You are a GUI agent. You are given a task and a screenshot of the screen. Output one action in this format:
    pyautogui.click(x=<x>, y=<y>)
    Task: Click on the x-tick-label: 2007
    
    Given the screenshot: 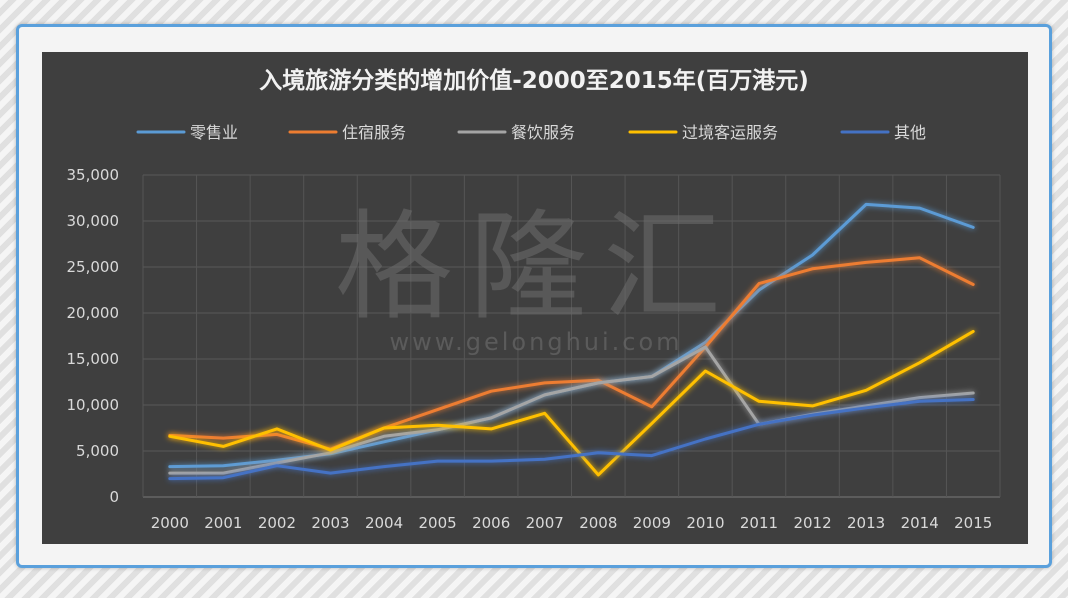 What is the action you would take?
    pyautogui.click(x=545, y=523)
    